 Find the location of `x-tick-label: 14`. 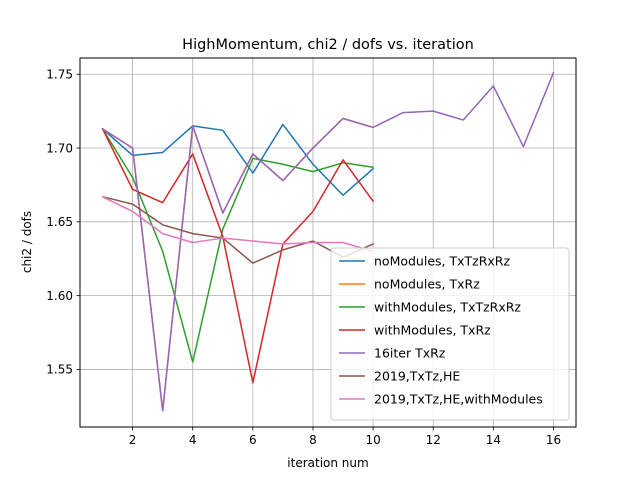

x-tick-label: 14 is located at coordinates (493, 440).